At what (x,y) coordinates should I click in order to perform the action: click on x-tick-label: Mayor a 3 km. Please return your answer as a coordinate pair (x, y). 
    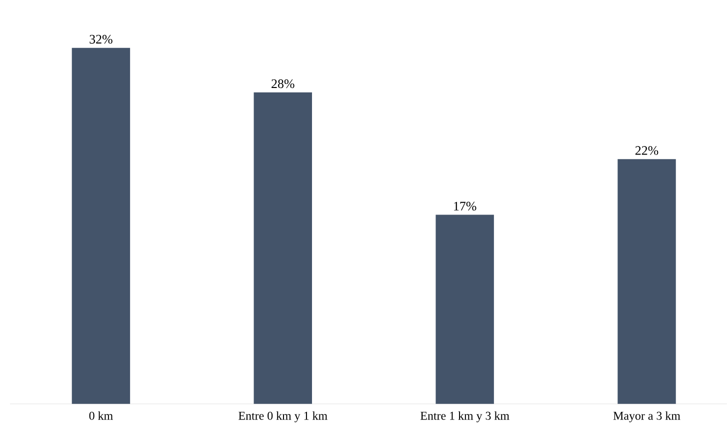
    Looking at the image, I should click on (646, 416).